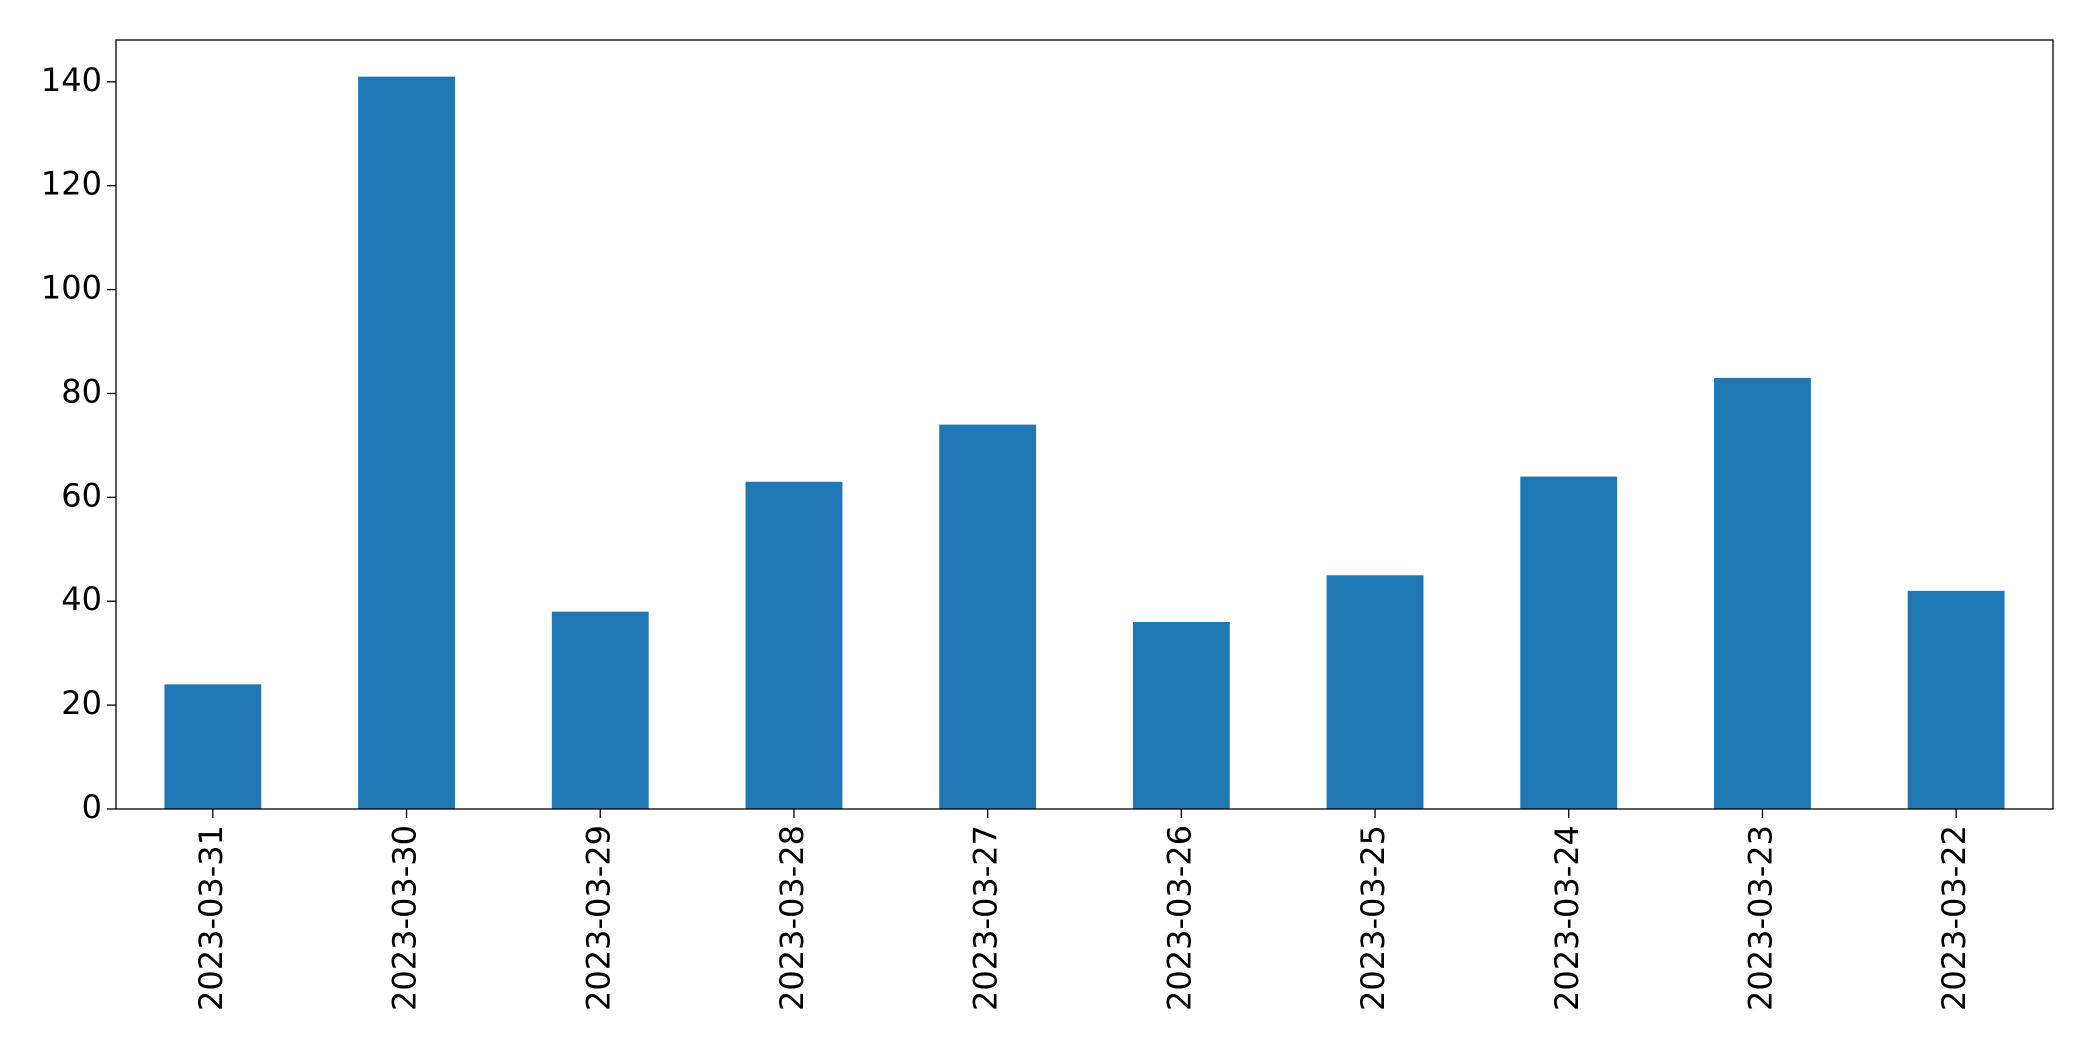 This screenshot has width=2093, height=1061. What do you see at coordinates (81, 495) in the screenshot?
I see `y-tick-label: 60` at bounding box center [81, 495].